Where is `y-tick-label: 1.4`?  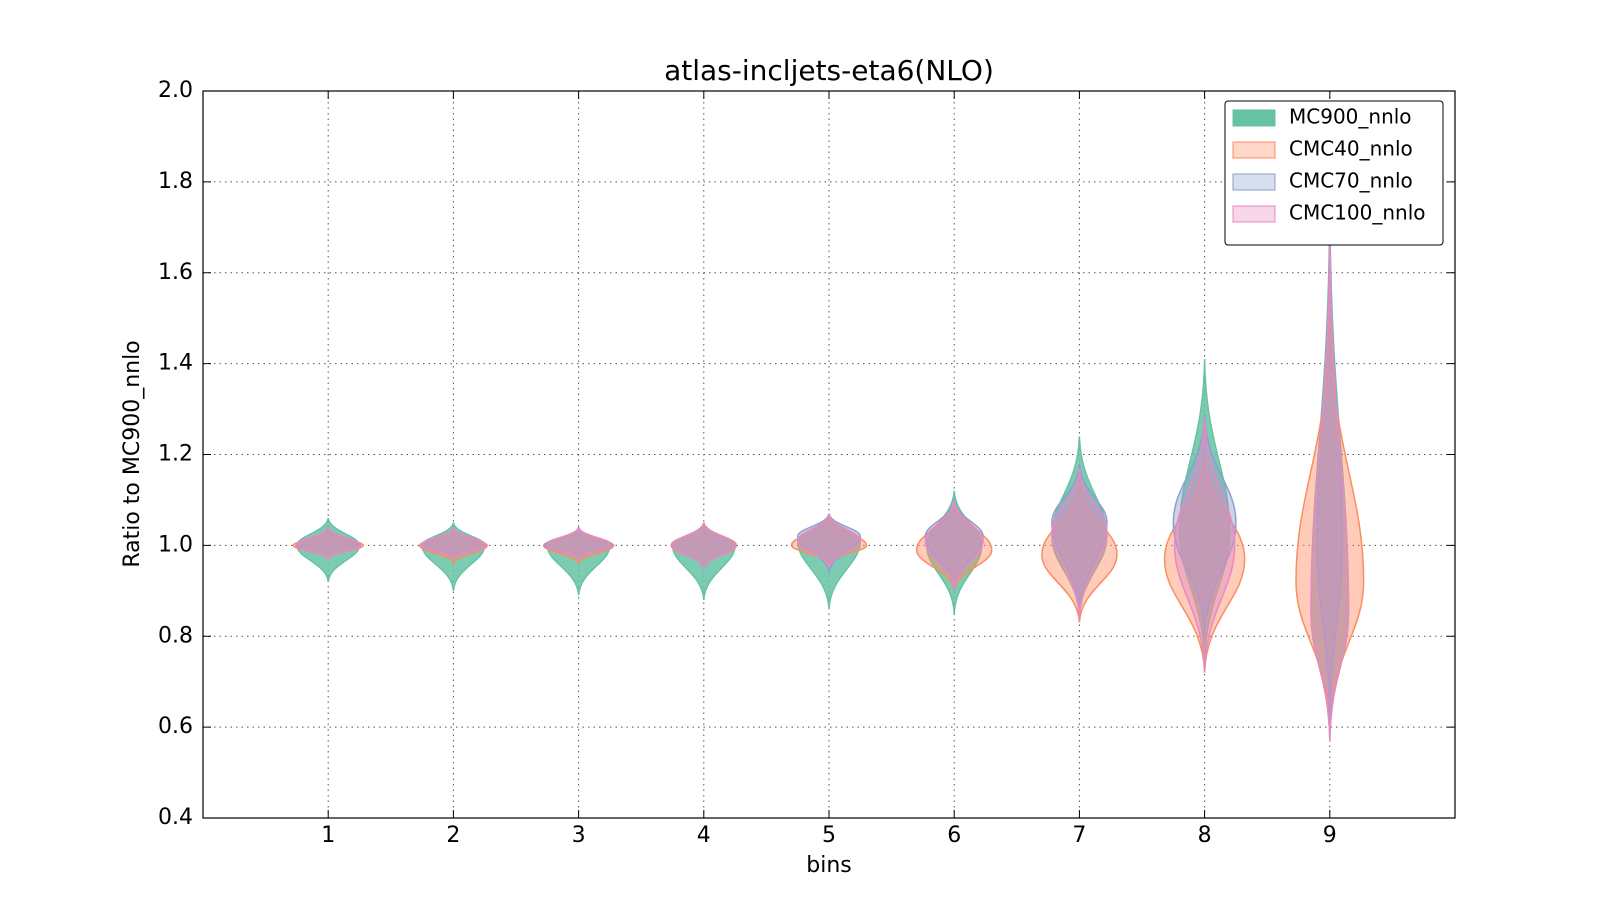
y-tick-label: 1.4 is located at coordinates (175, 363).